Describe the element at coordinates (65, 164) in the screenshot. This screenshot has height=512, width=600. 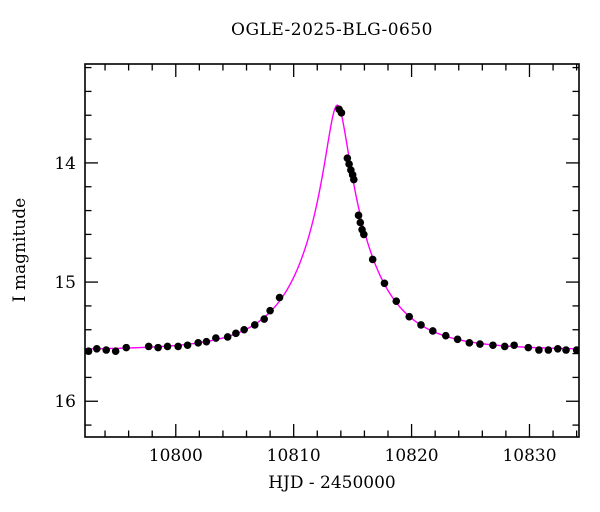
I see `y-tick-label: 14` at that location.